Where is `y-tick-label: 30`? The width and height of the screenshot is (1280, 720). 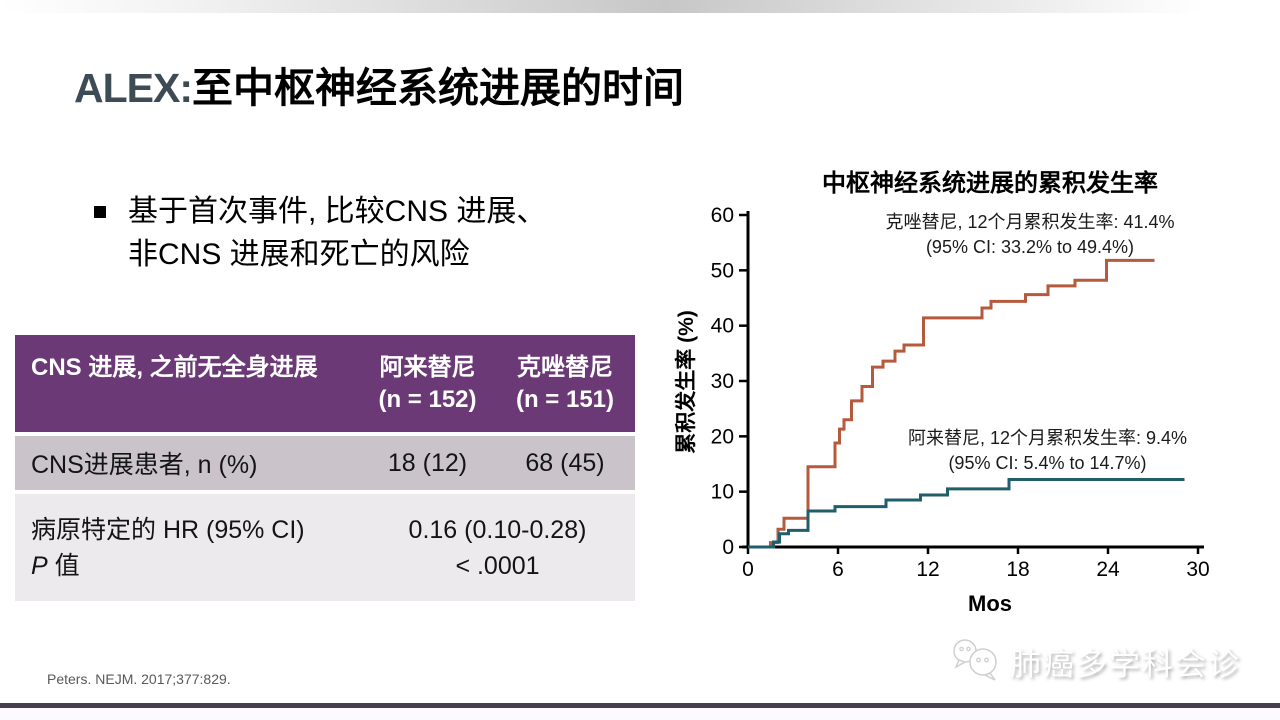
y-tick-label: 30 is located at coordinates (722, 381).